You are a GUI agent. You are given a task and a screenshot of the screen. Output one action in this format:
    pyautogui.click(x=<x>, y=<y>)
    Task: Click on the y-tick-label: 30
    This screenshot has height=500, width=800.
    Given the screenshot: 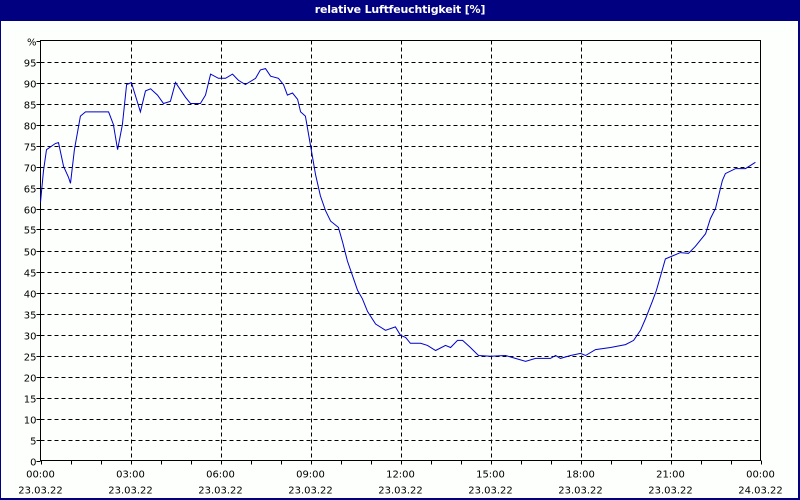 What is the action you would take?
    pyautogui.click(x=30, y=337)
    